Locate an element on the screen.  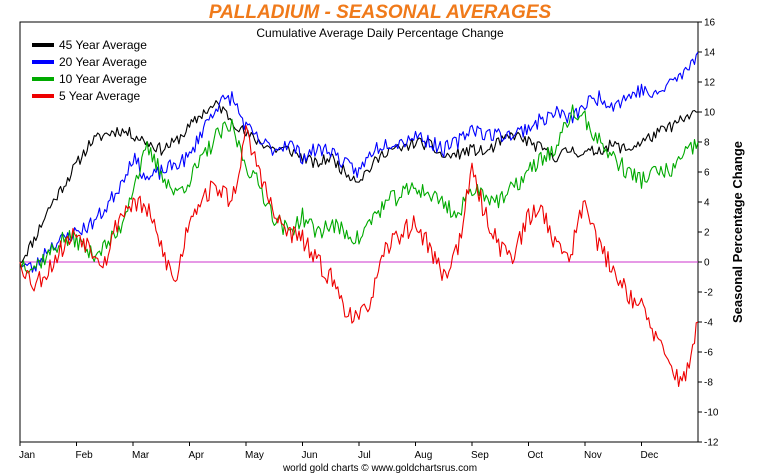
x-tick-label: Sep is located at coordinates (480, 455).